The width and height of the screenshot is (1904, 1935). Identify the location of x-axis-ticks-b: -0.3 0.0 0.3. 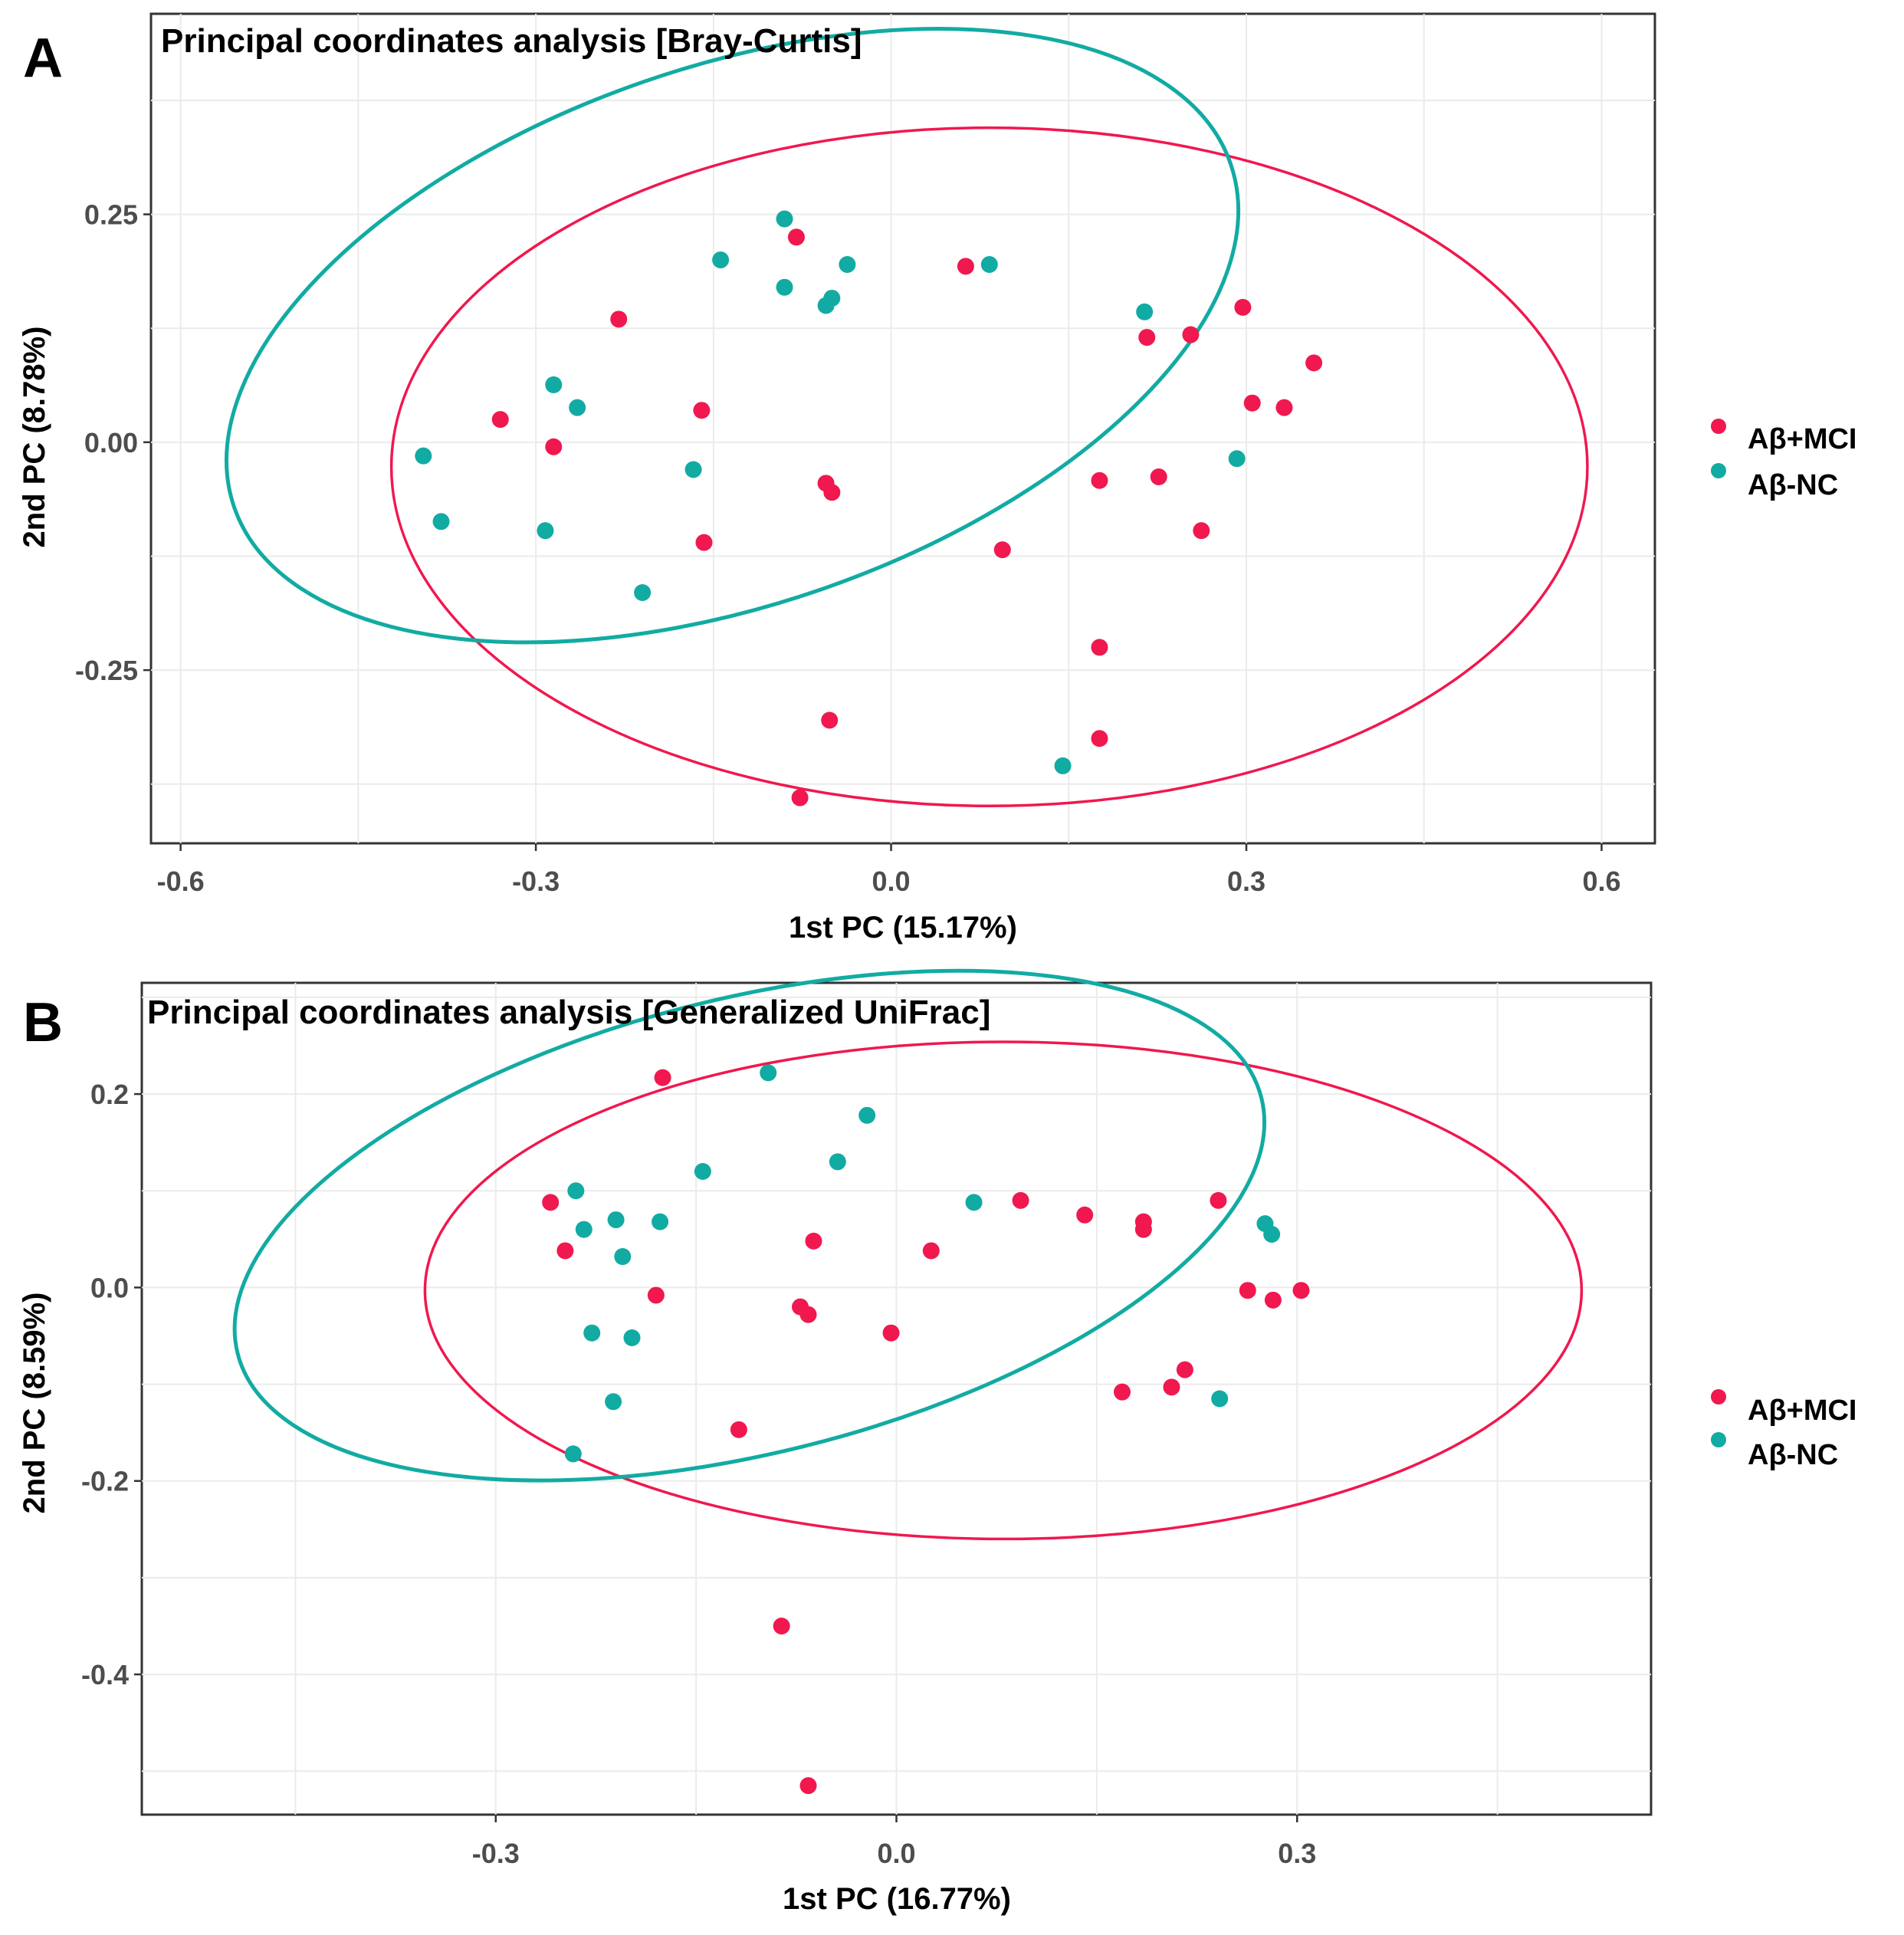
(894, 1853).